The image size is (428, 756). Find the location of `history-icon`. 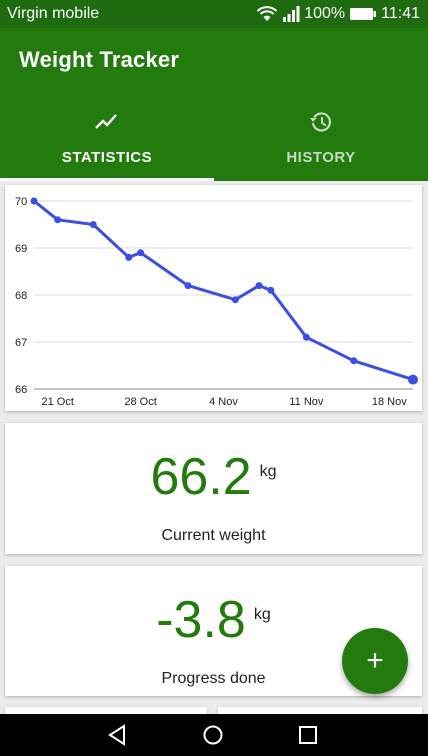

history-icon is located at coordinates (321, 122).